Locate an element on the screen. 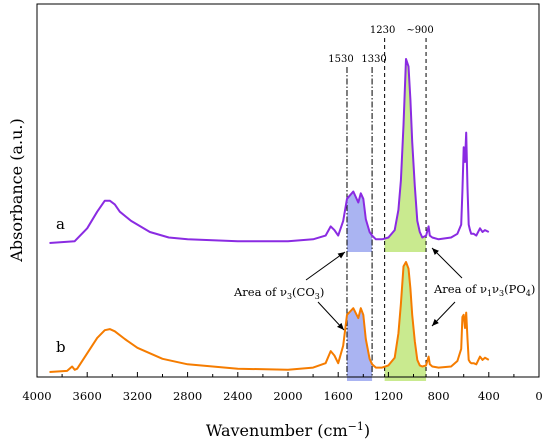  arrow-carbonate-down is located at coordinates (331, 316).